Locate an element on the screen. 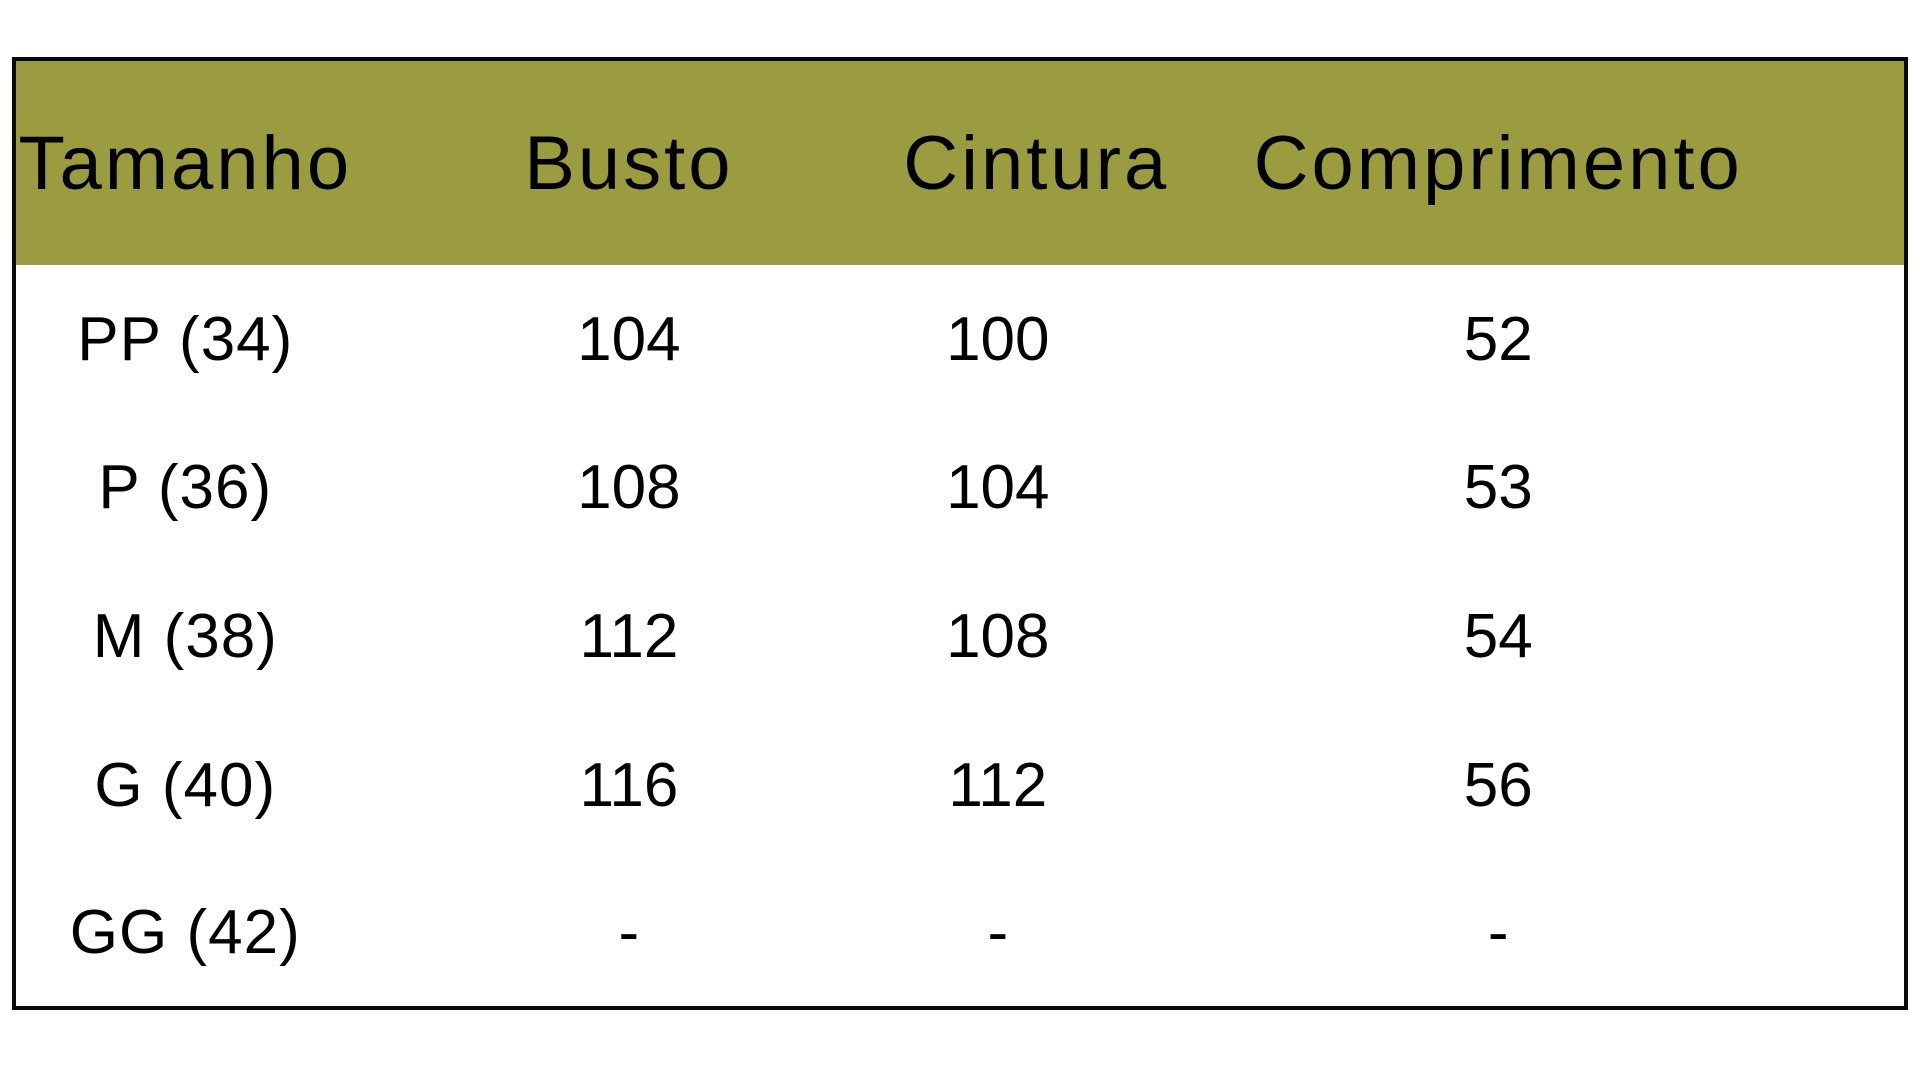  cintura-cell: 108 is located at coordinates (998, 636).